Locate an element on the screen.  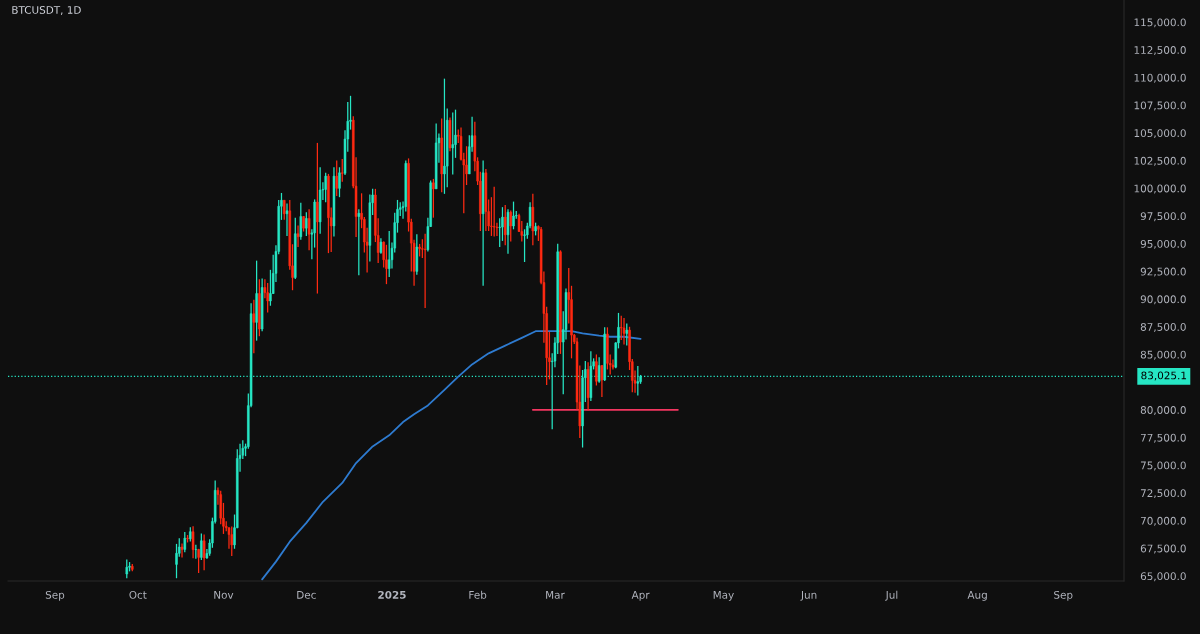
x-tick-label: Dec is located at coordinates (306, 595).